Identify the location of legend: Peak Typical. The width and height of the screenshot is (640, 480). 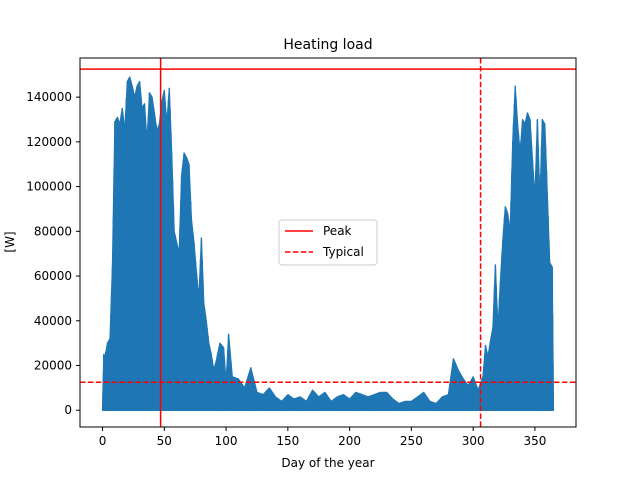
(328, 242).